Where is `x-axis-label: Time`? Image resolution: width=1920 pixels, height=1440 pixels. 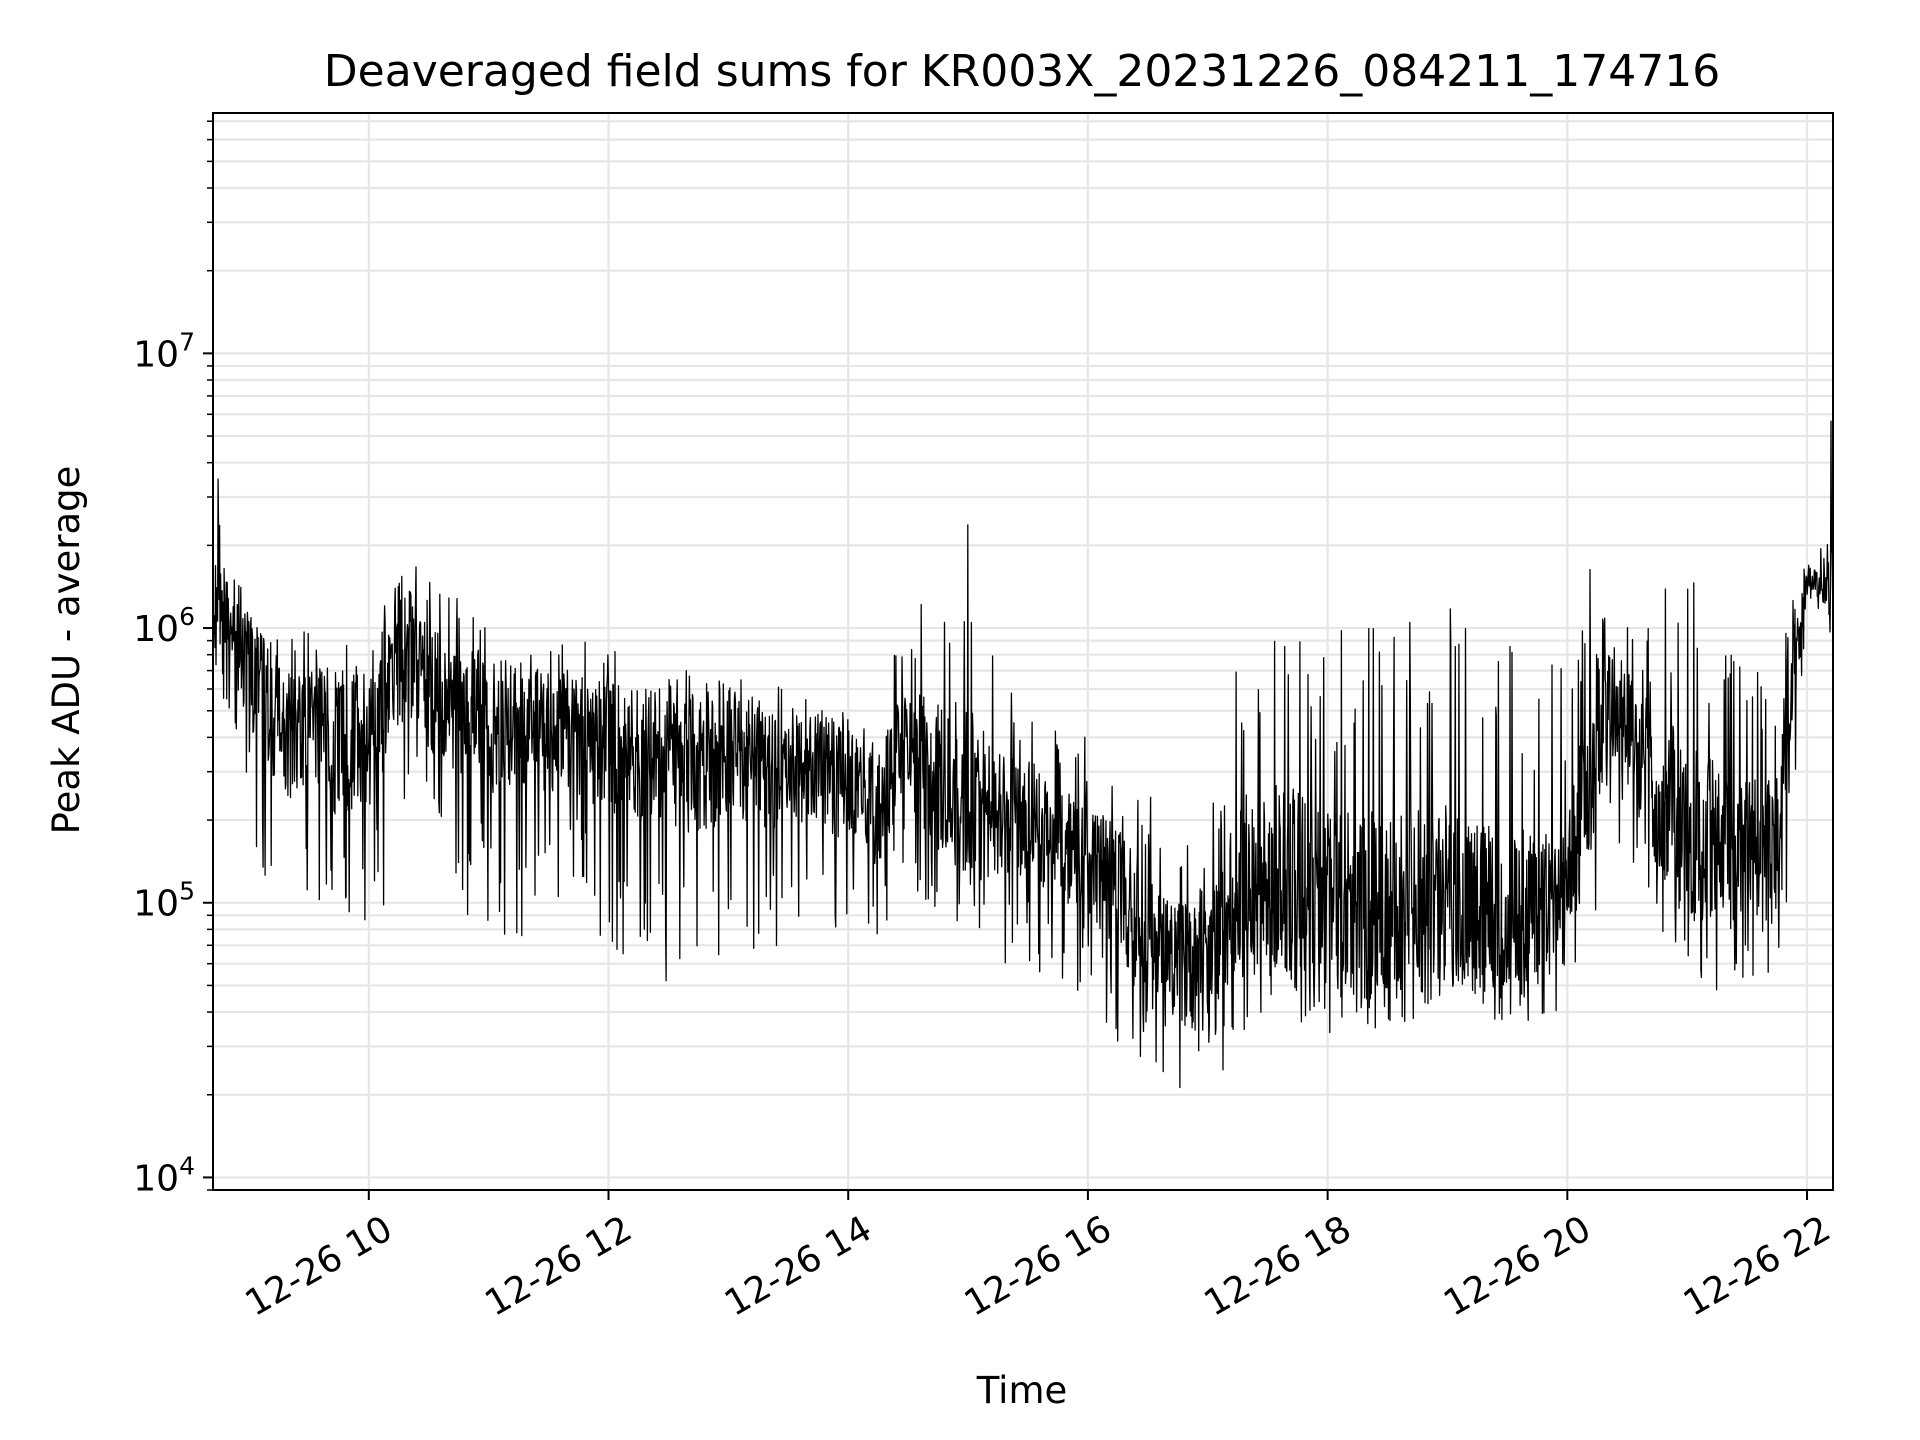 x-axis-label: Time is located at coordinates (1022, 1390).